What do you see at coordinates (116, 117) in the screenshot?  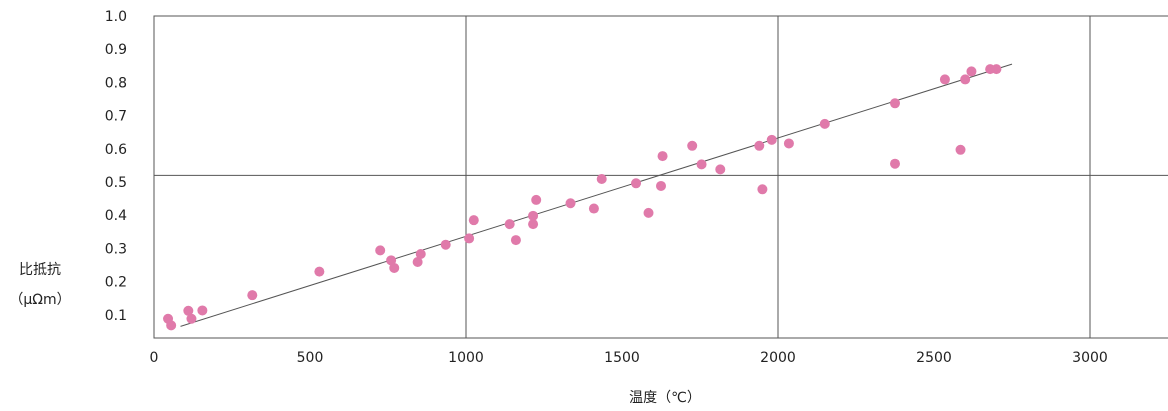 I see `y-tick-label: 0.7` at bounding box center [116, 117].